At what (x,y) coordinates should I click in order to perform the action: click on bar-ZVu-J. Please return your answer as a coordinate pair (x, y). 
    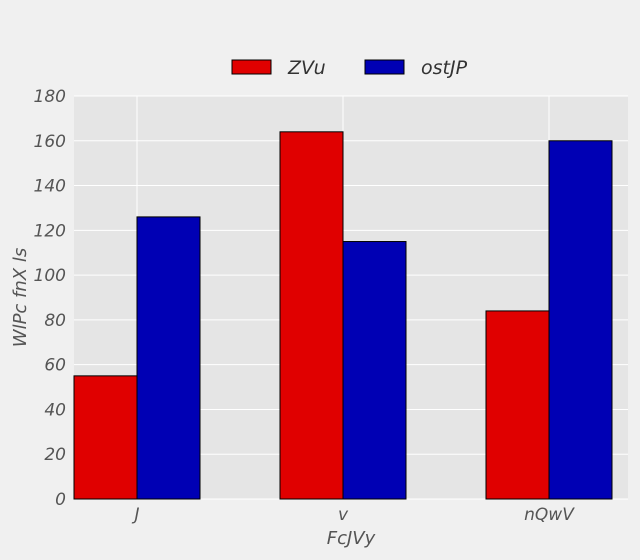
    Looking at the image, I should click on (105, 437).